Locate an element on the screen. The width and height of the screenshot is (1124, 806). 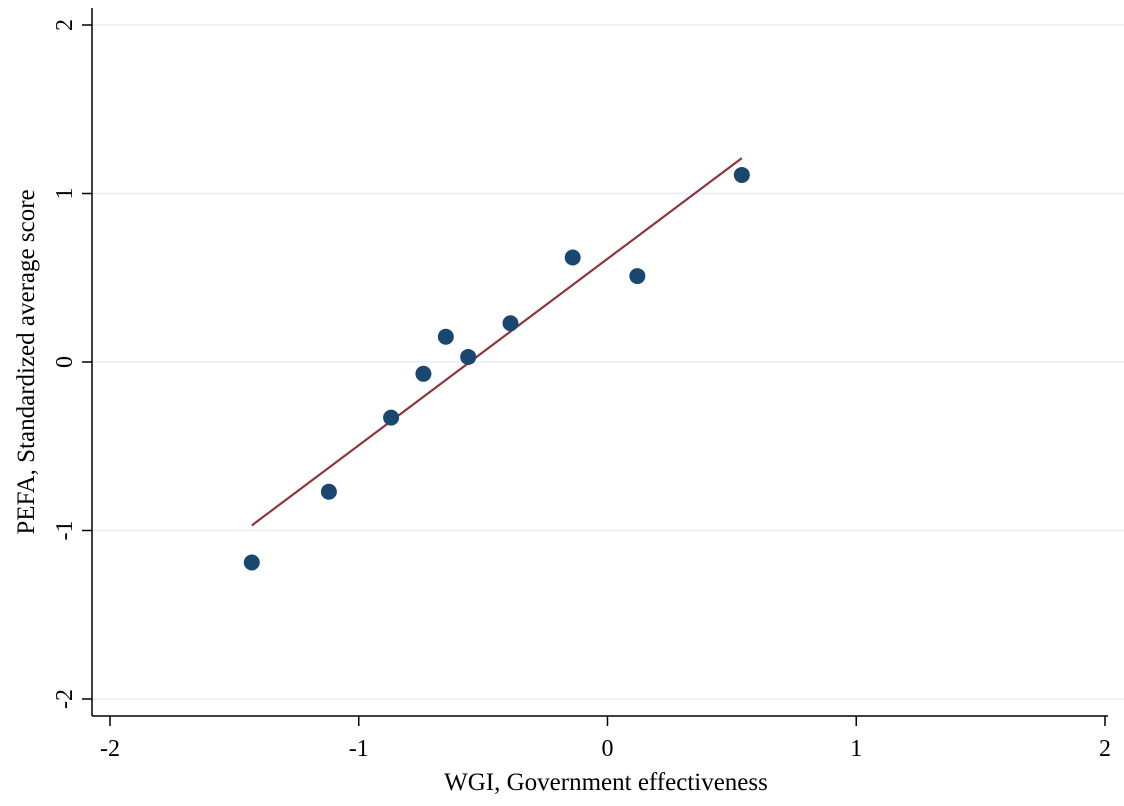
x-axis-title: WGI, Government effectiveness is located at coordinates (606, 782).